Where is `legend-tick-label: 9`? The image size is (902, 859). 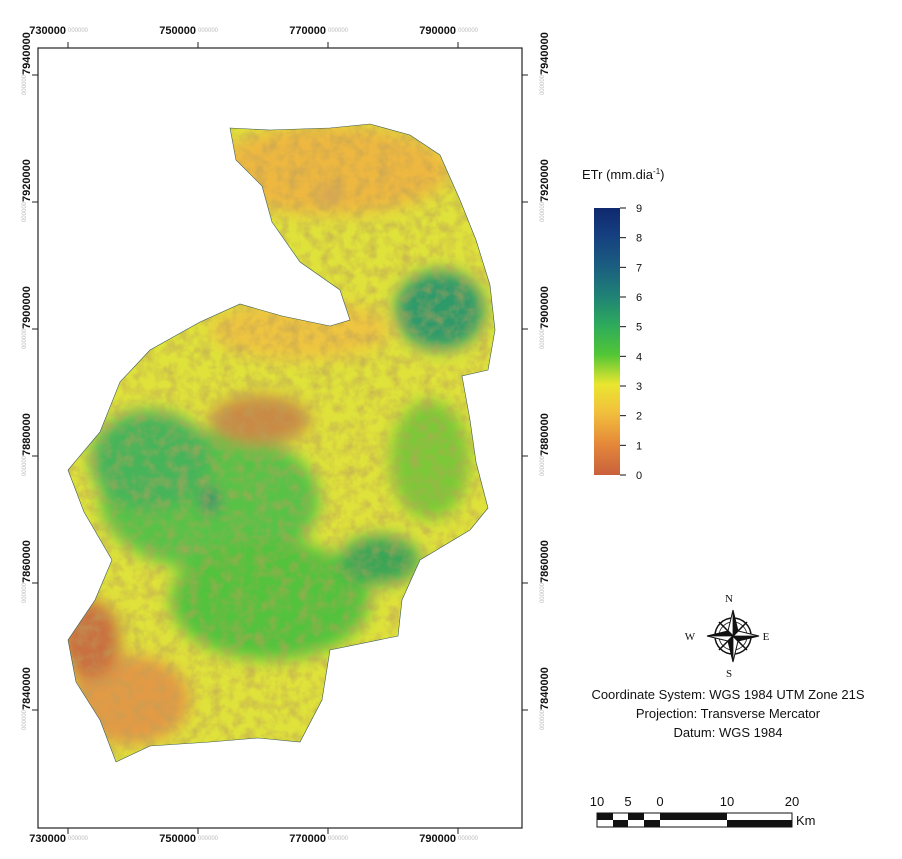 legend-tick-label: 9 is located at coordinates (639, 209).